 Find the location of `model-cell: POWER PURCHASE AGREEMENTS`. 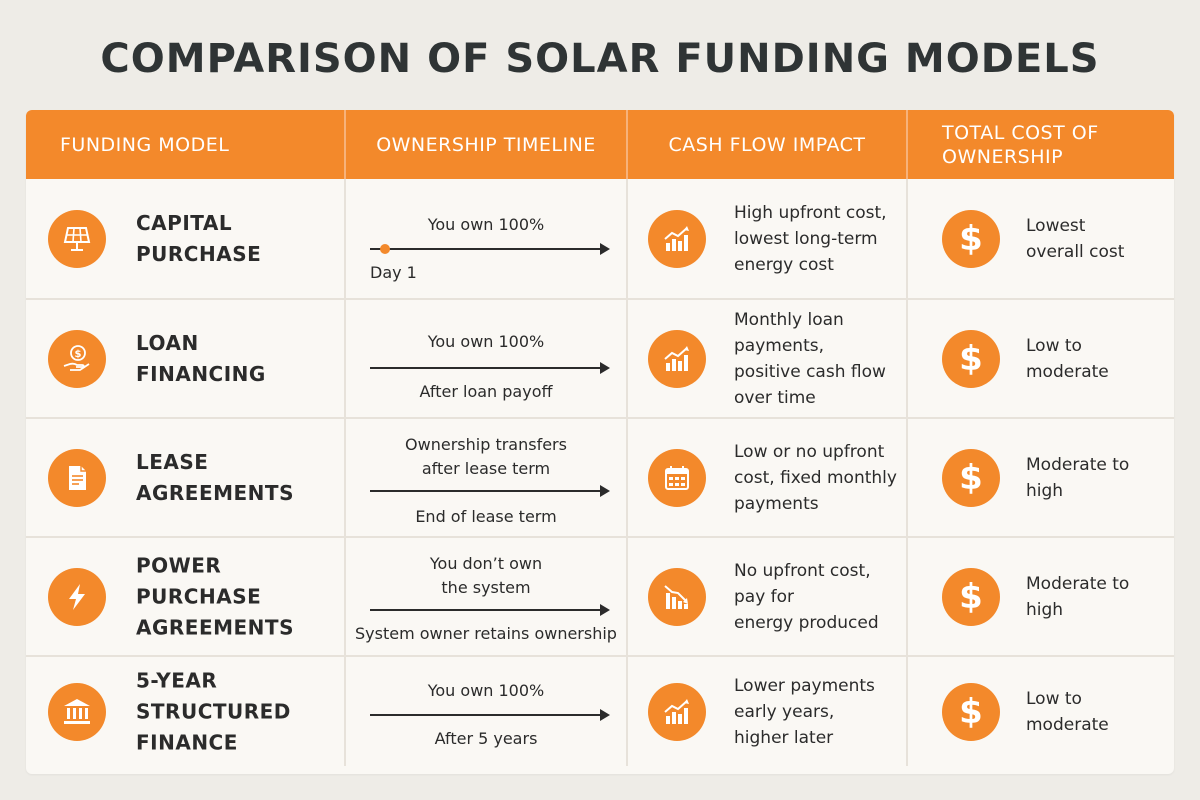

model-cell: POWER PURCHASE AGREEMENTS is located at coordinates (186, 596).